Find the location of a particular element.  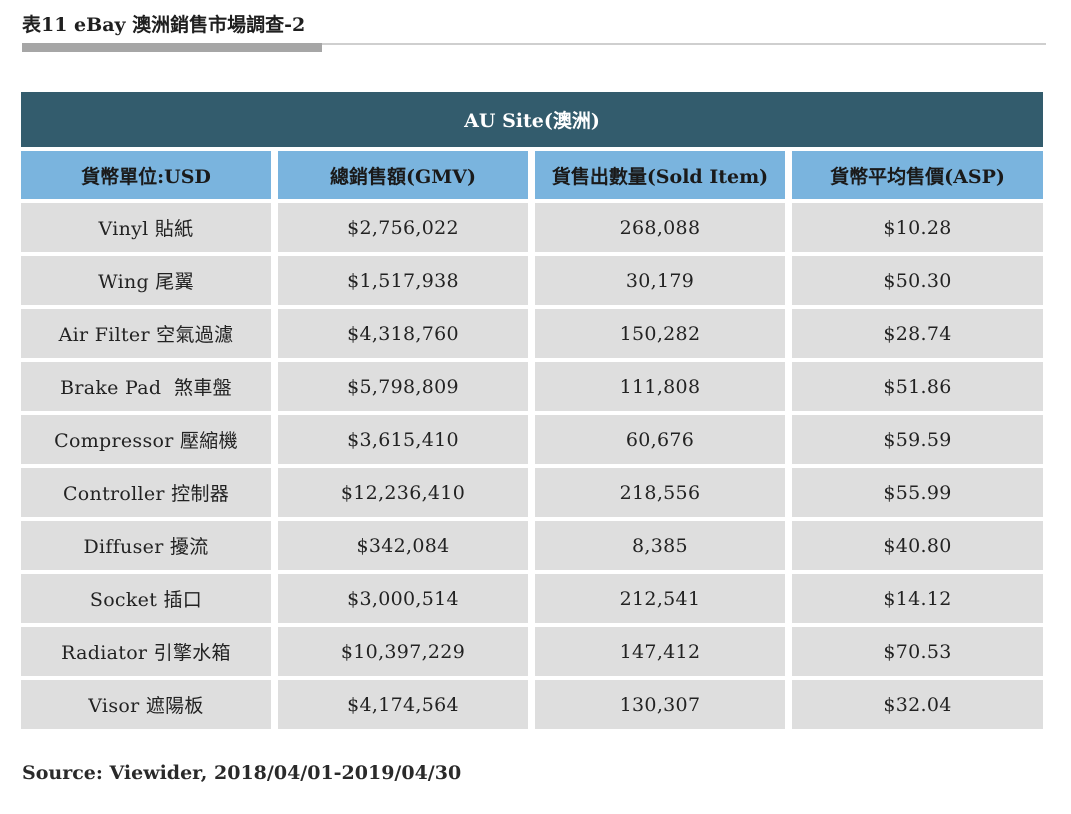

table-row: Socket 插口 $3,000,514 212,541 $14.12 is located at coordinates (532, 598).